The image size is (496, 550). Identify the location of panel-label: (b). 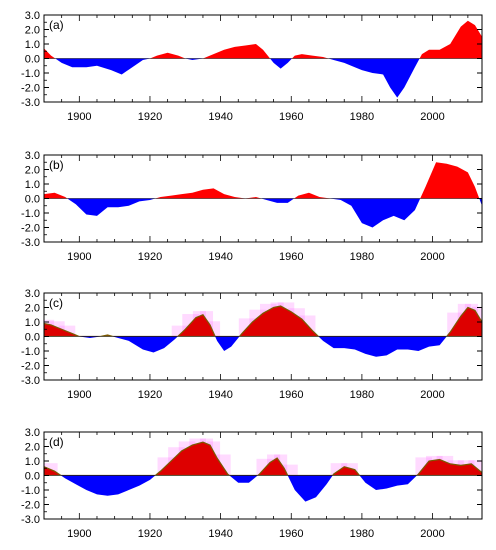
(56, 165).